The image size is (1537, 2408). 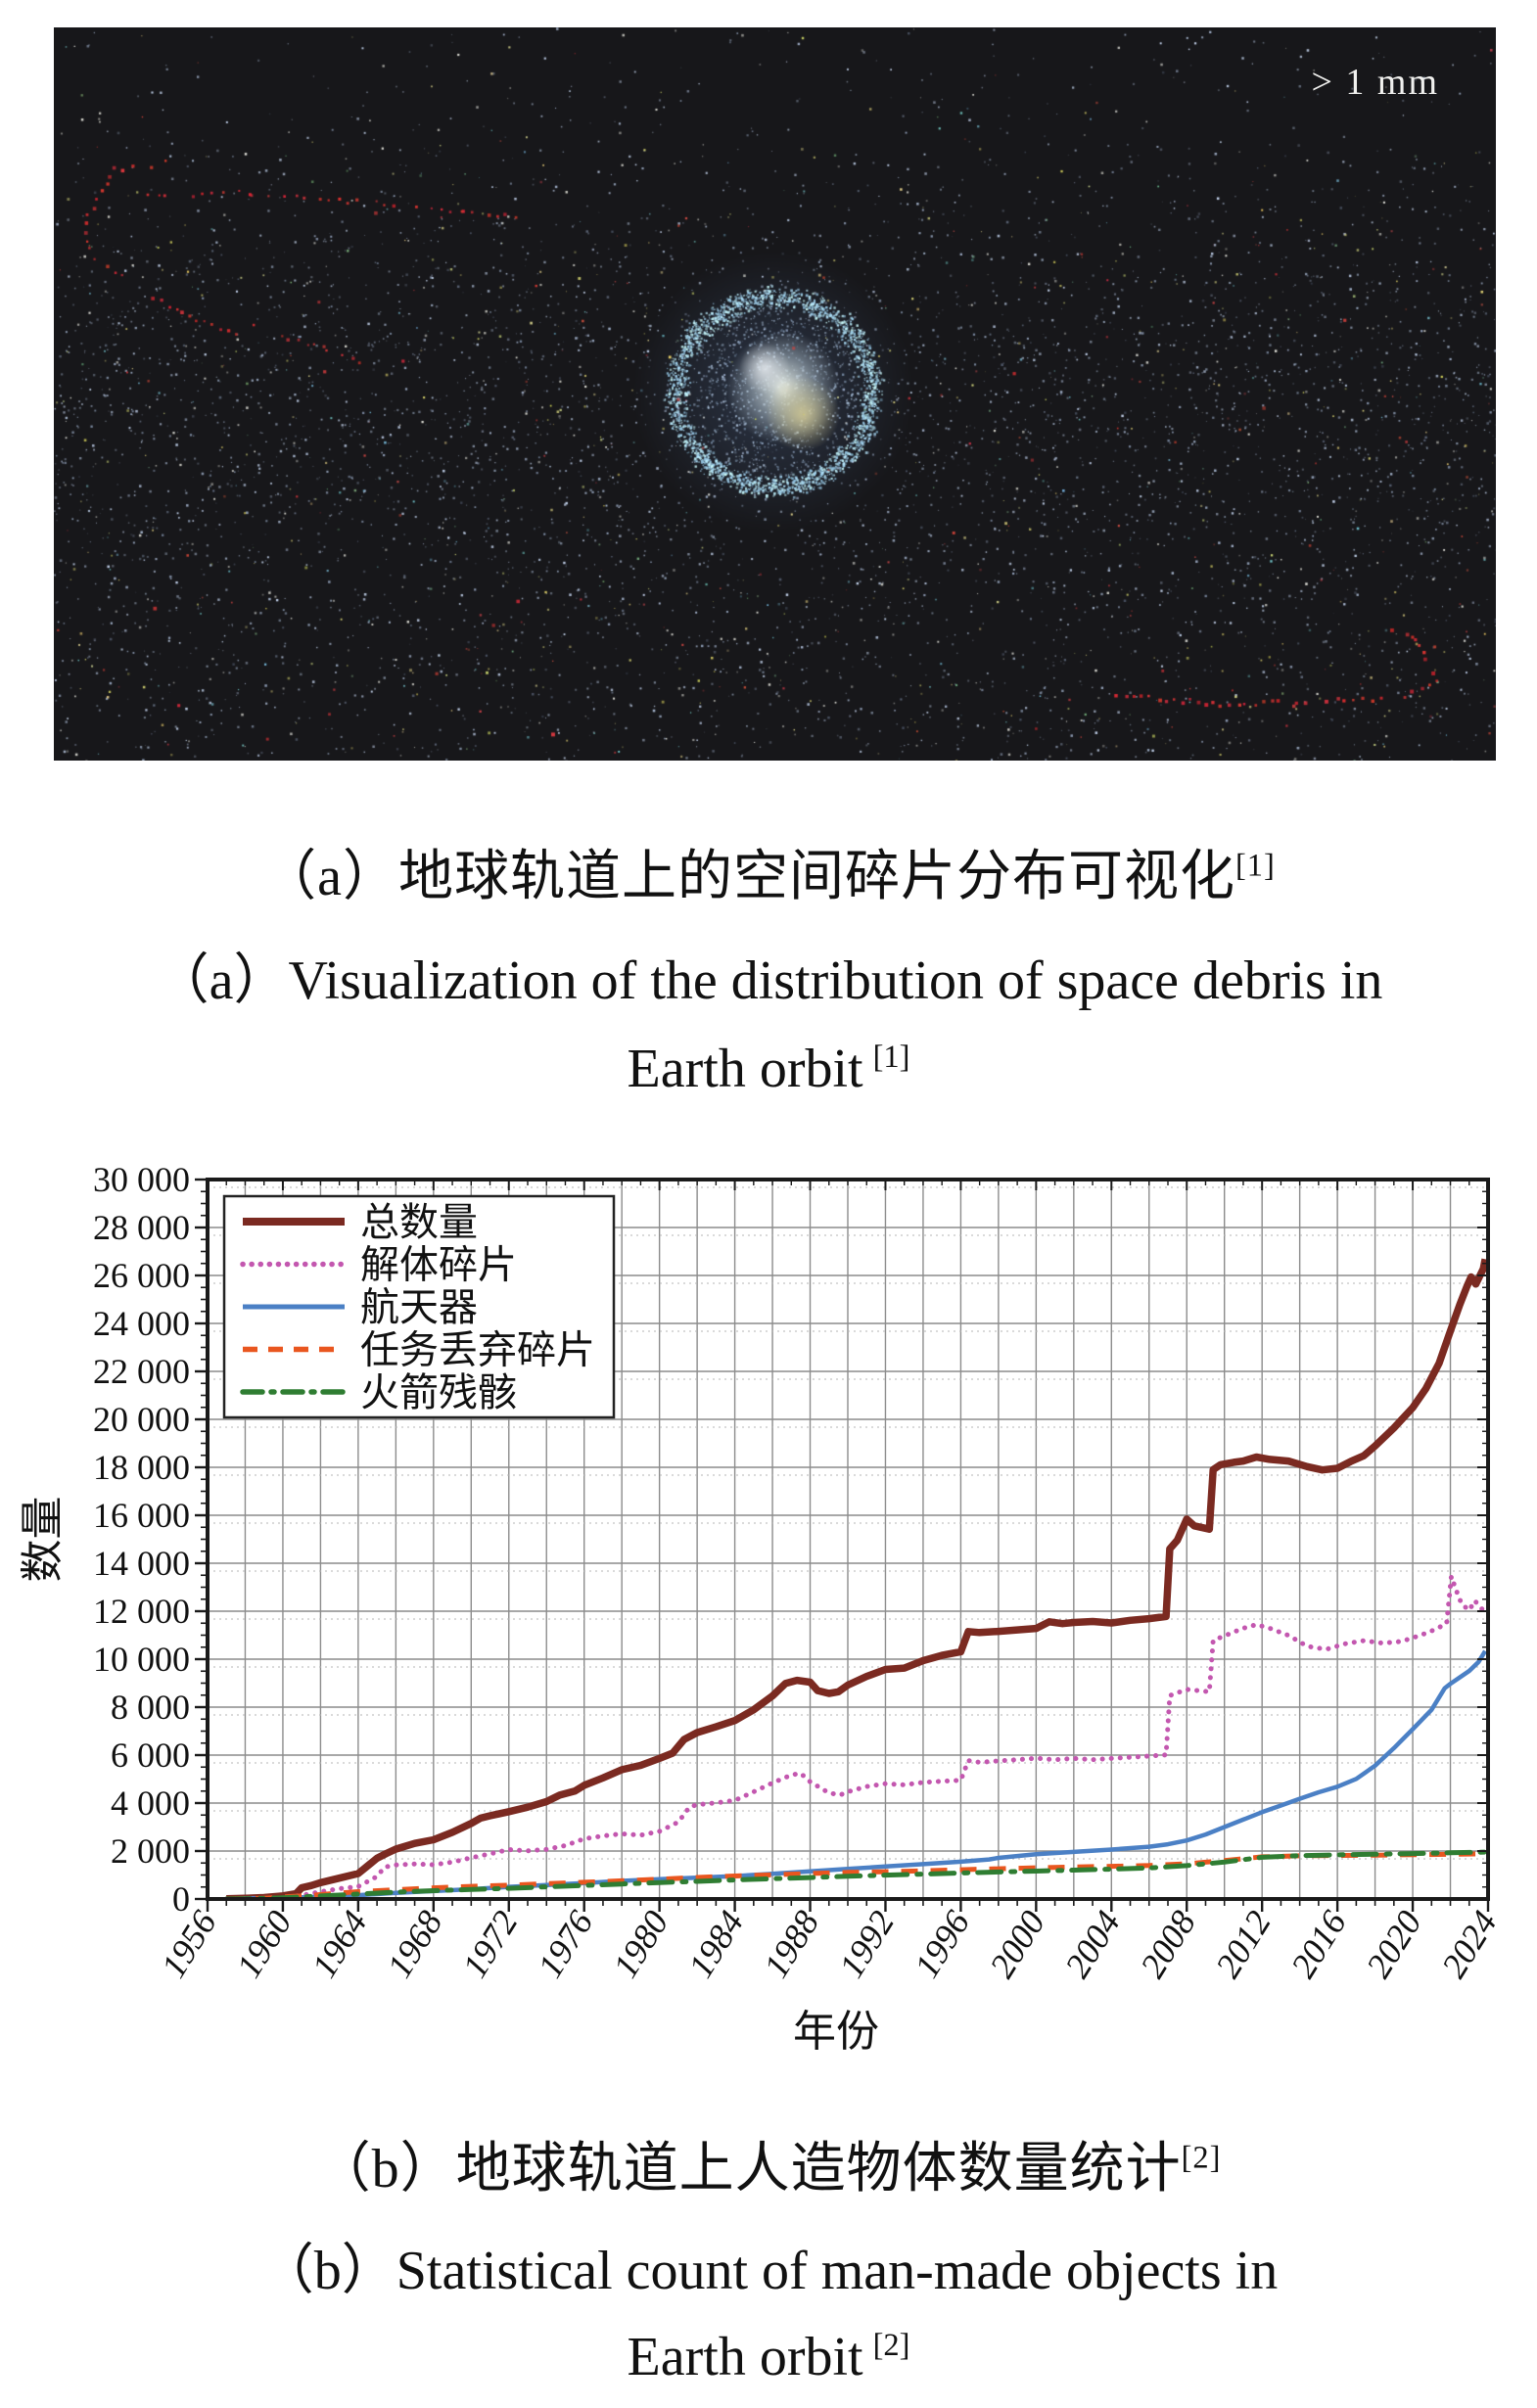 What do you see at coordinates (438, 1392) in the screenshot?
I see `legend-label-4: 火箭残骸` at bounding box center [438, 1392].